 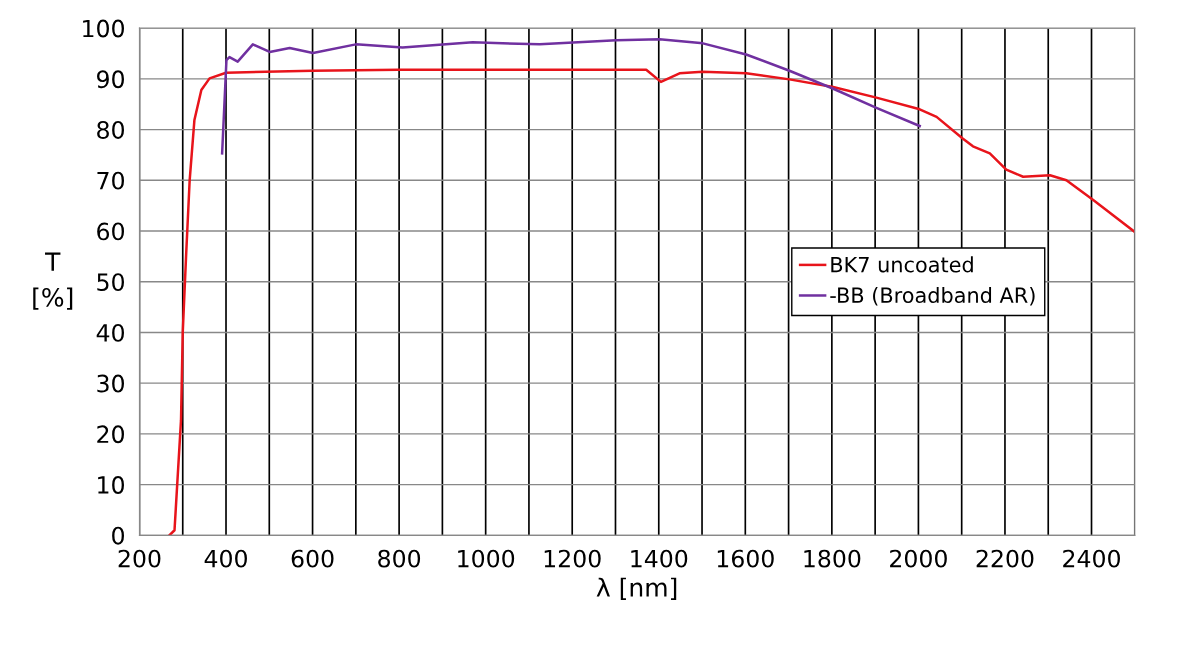 I want to click on y-axis-title: T [%], so click(x=53, y=281).